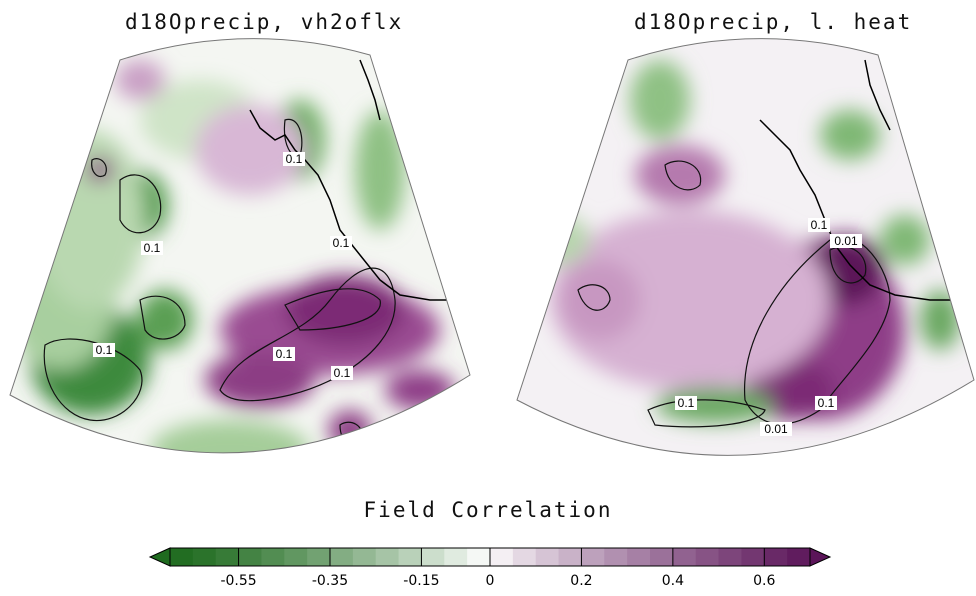  I want to click on colorbar-tick-label: 0.6, so click(764, 581).